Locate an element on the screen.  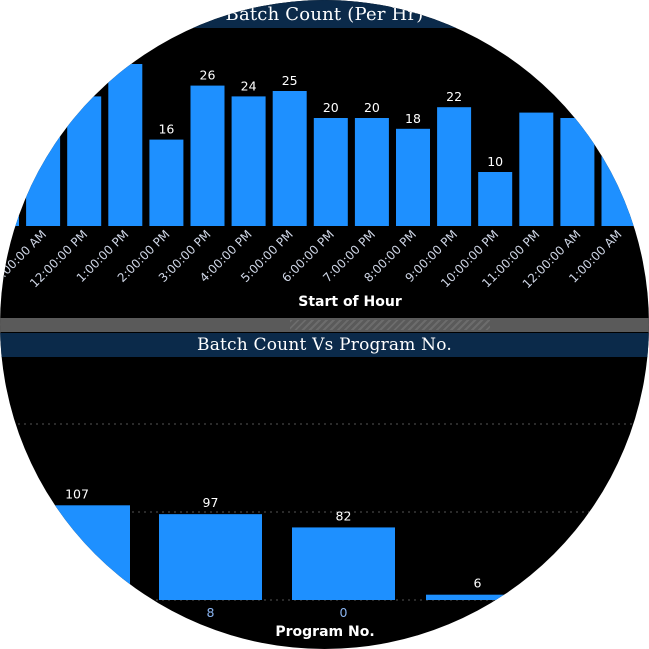
chart1-data-label: 18 is located at coordinates (413, 118).